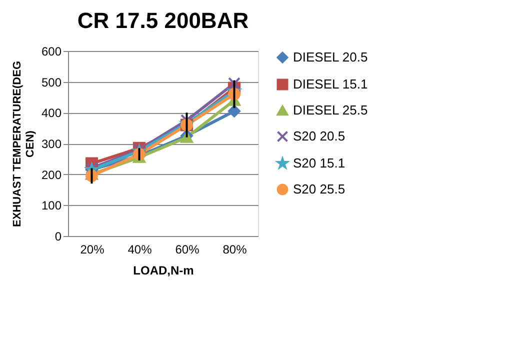  Describe the element at coordinates (319, 163) in the screenshot. I see `legend-label: S20 15.1` at that location.